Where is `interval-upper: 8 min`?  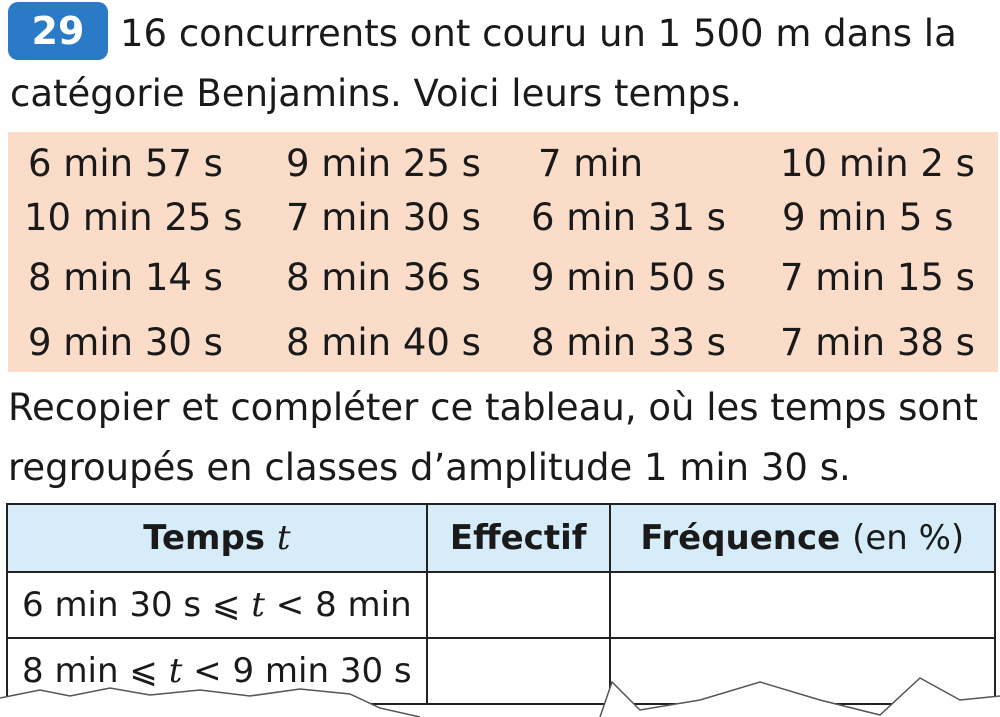
interval-upper: 8 min is located at coordinates (363, 605).